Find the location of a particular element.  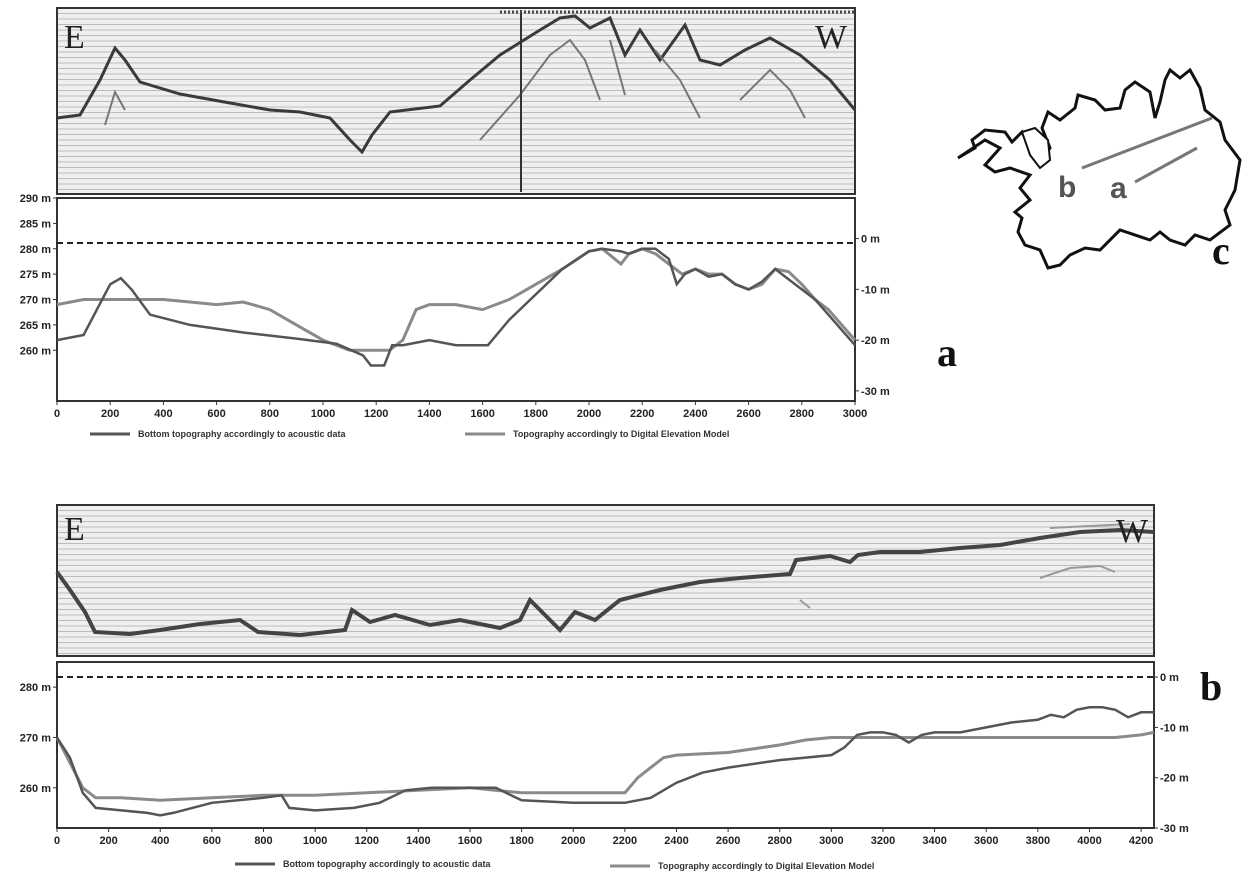

left-tick-label: 290 m is located at coordinates (35, 199).